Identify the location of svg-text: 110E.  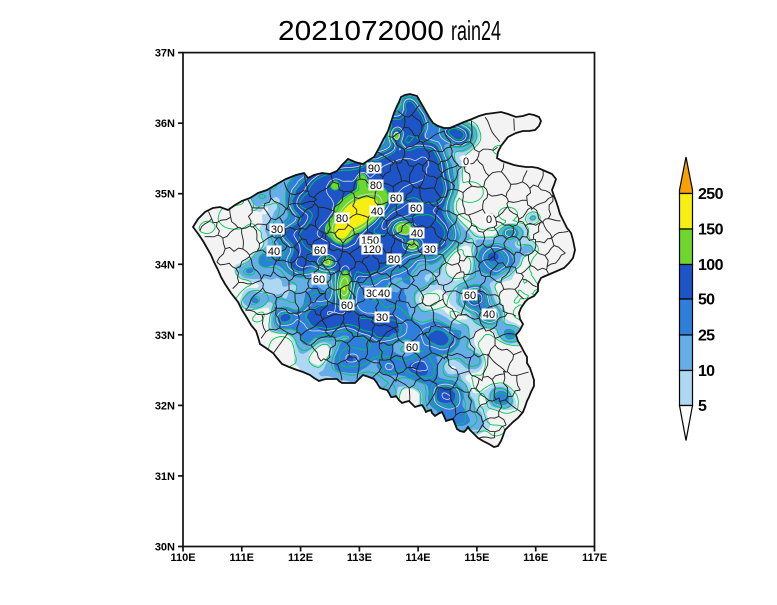
(182, 558).